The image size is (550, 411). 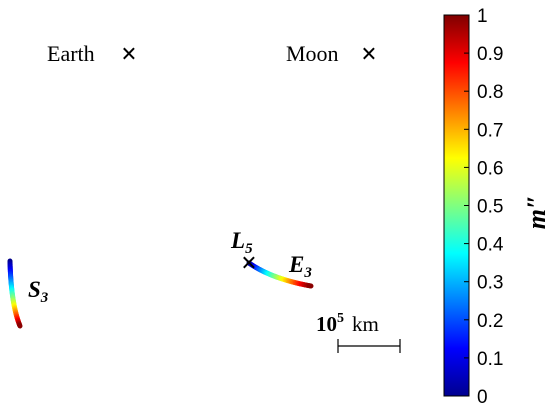 What do you see at coordinates (482, 16) in the screenshot?
I see `colorbar-tick-label: 1` at bounding box center [482, 16].